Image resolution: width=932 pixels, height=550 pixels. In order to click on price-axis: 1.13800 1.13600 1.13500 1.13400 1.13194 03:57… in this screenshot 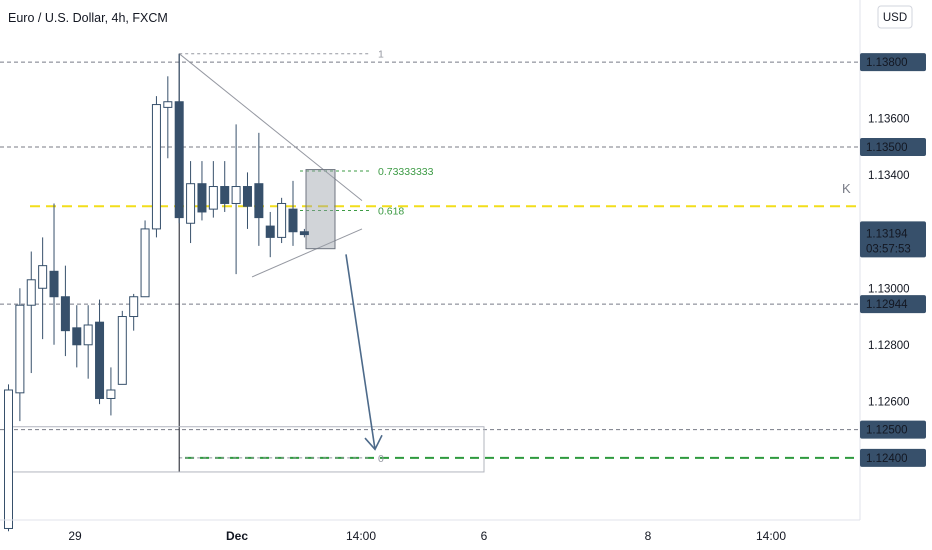, I will do `click(893, 260)`.